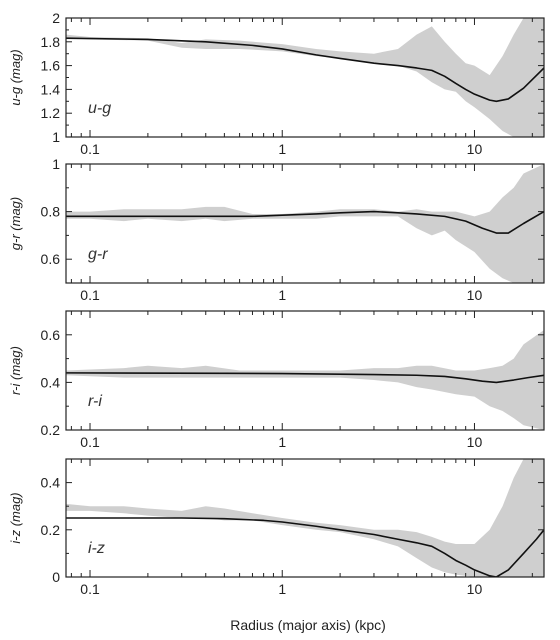 The height and width of the screenshot is (640, 560). What do you see at coordinates (15, 223) in the screenshot?
I see `y-axis-label: g-r (mag)` at bounding box center [15, 223].